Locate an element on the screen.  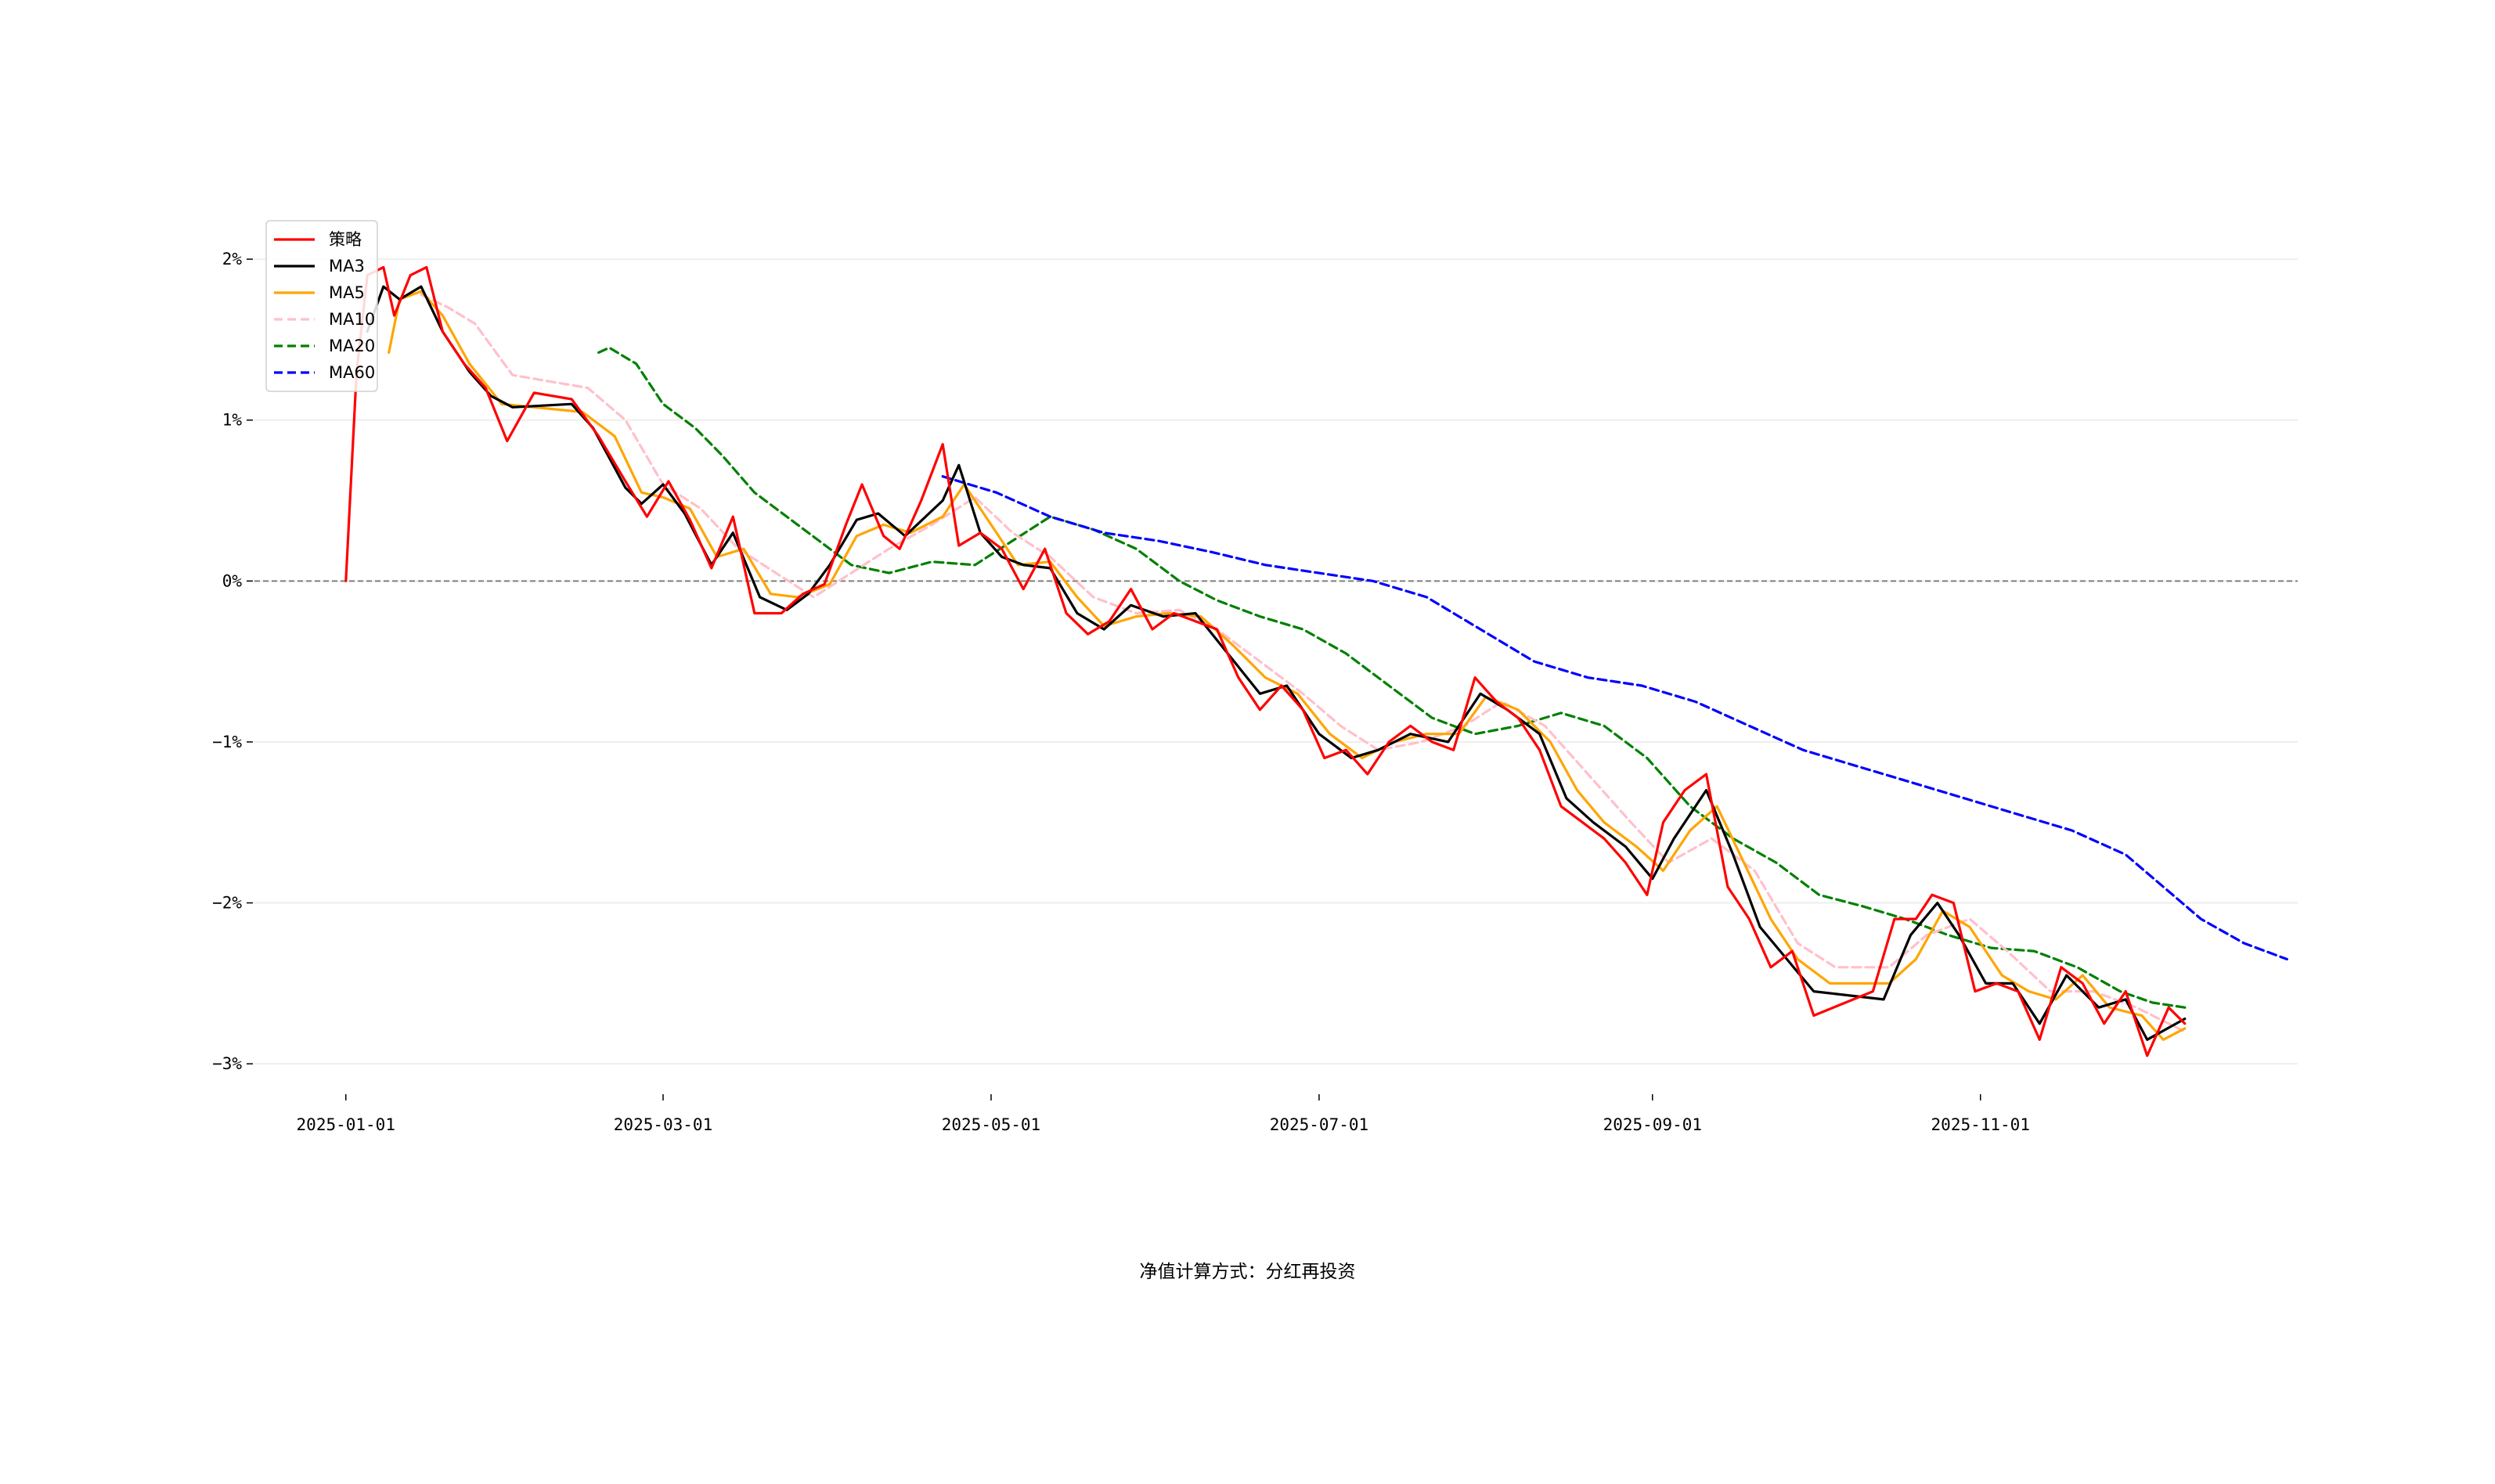
y-tick-label: 1% is located at coordinates (232, 420).